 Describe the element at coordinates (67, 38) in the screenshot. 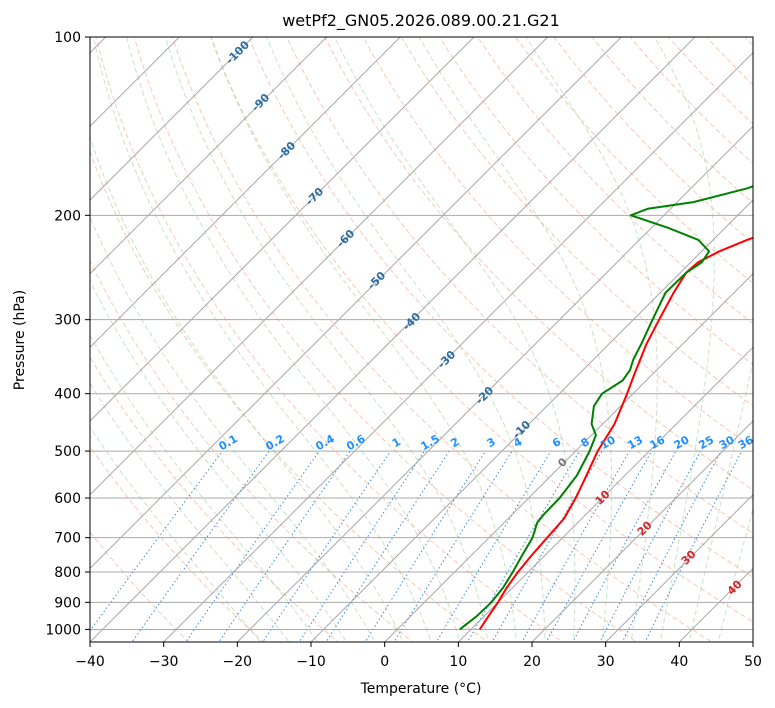

I see `y-tick-label: 100` at that location.